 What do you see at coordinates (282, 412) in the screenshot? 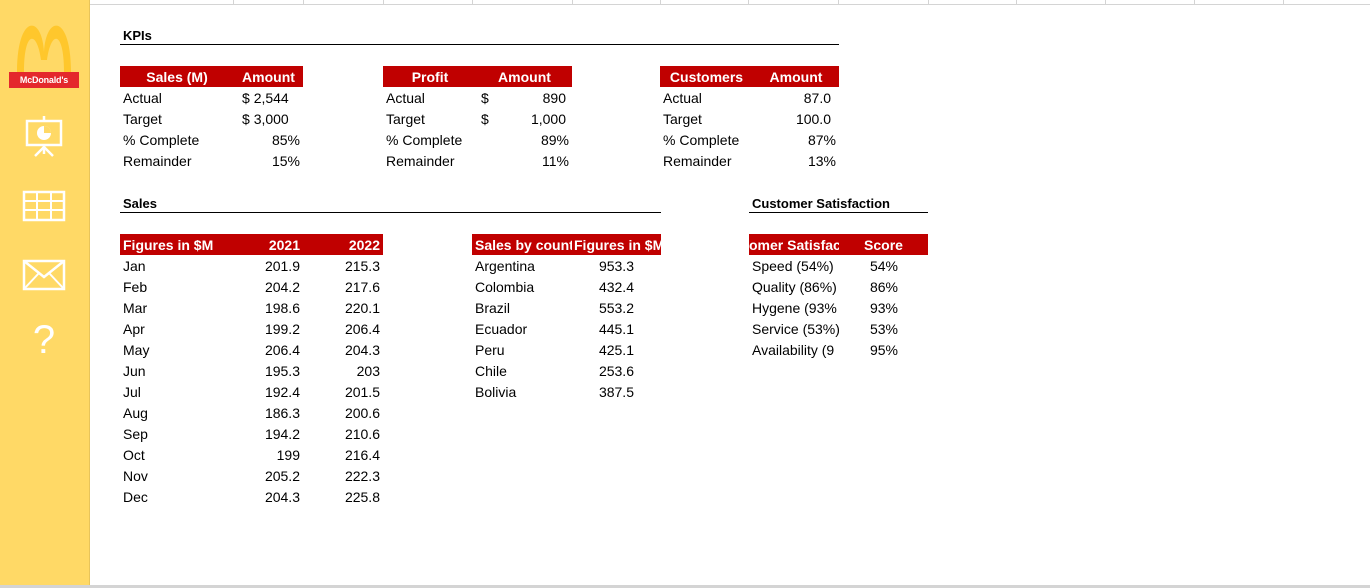
I see `value-2021-cell: 186.3` at bounding box center [282, 412].